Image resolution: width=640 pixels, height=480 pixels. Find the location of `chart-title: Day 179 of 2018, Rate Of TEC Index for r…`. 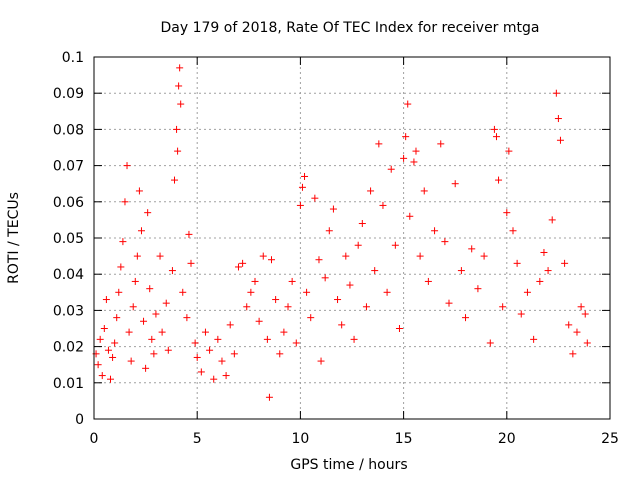

chart-title: Day 179 of 2018, Rate Of TEC Index for r… is located at coordinates (350, 28).